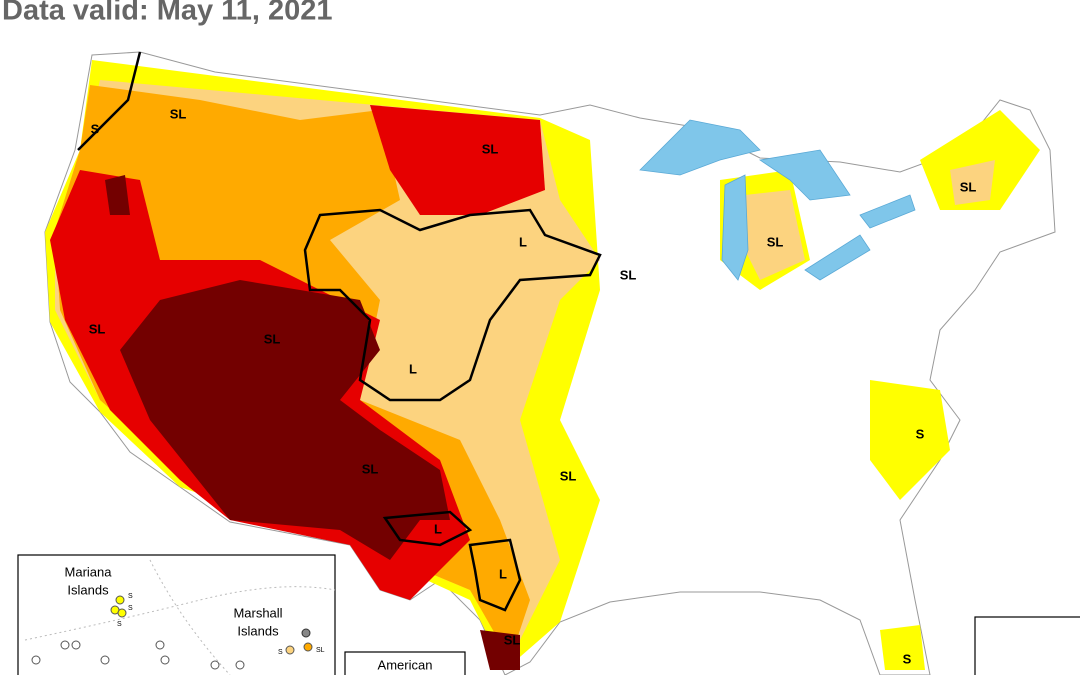 The image size is (1080, 675). Describe the element at coordinates (167, 13) in the screenshot. I see `map-title: Data valid: May 11, 2021` at that location.